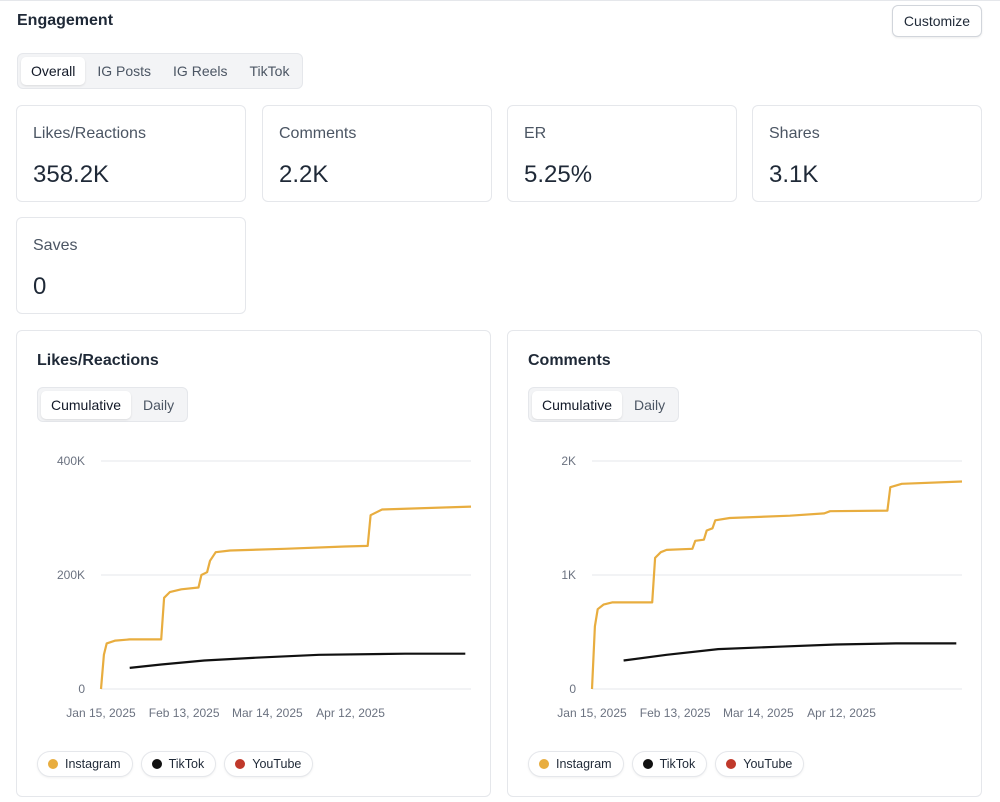 This screenshot has height=802, width=1000. I want to click on tab-tiktok: TikTok, so click(270, 71).